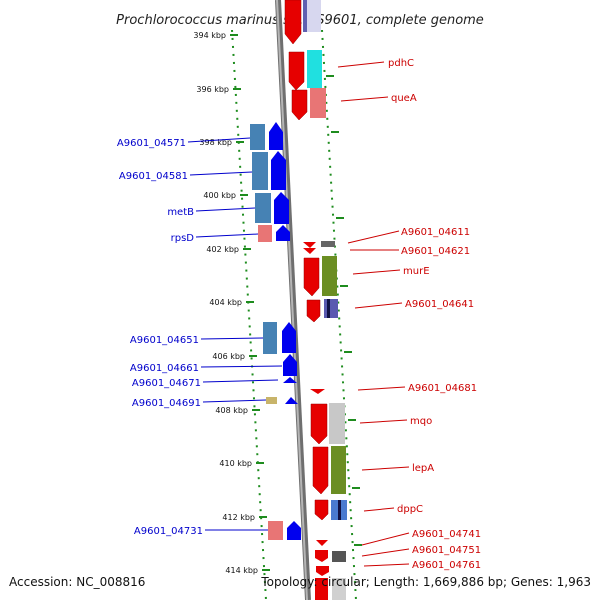 The height and width of the screenshot is (600, 600). I want to click on tick-label: 396 kbp, so click(212, 89).